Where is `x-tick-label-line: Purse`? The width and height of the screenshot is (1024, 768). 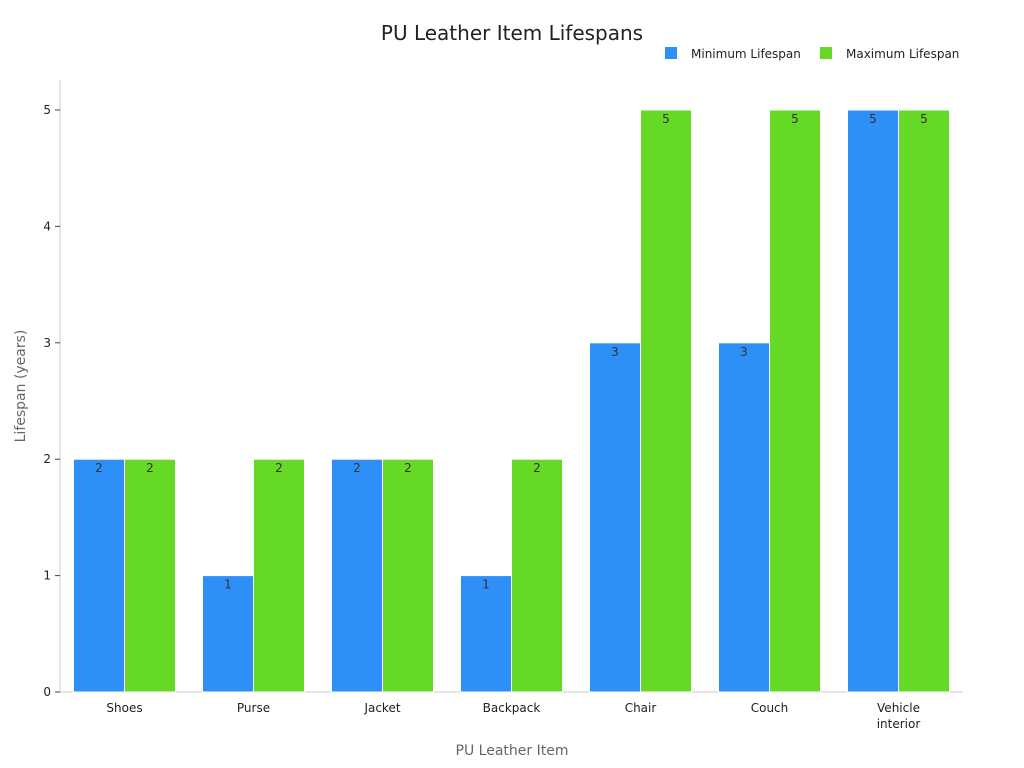 x-tick-label-line: Purse is located at coordinates (253, 708).